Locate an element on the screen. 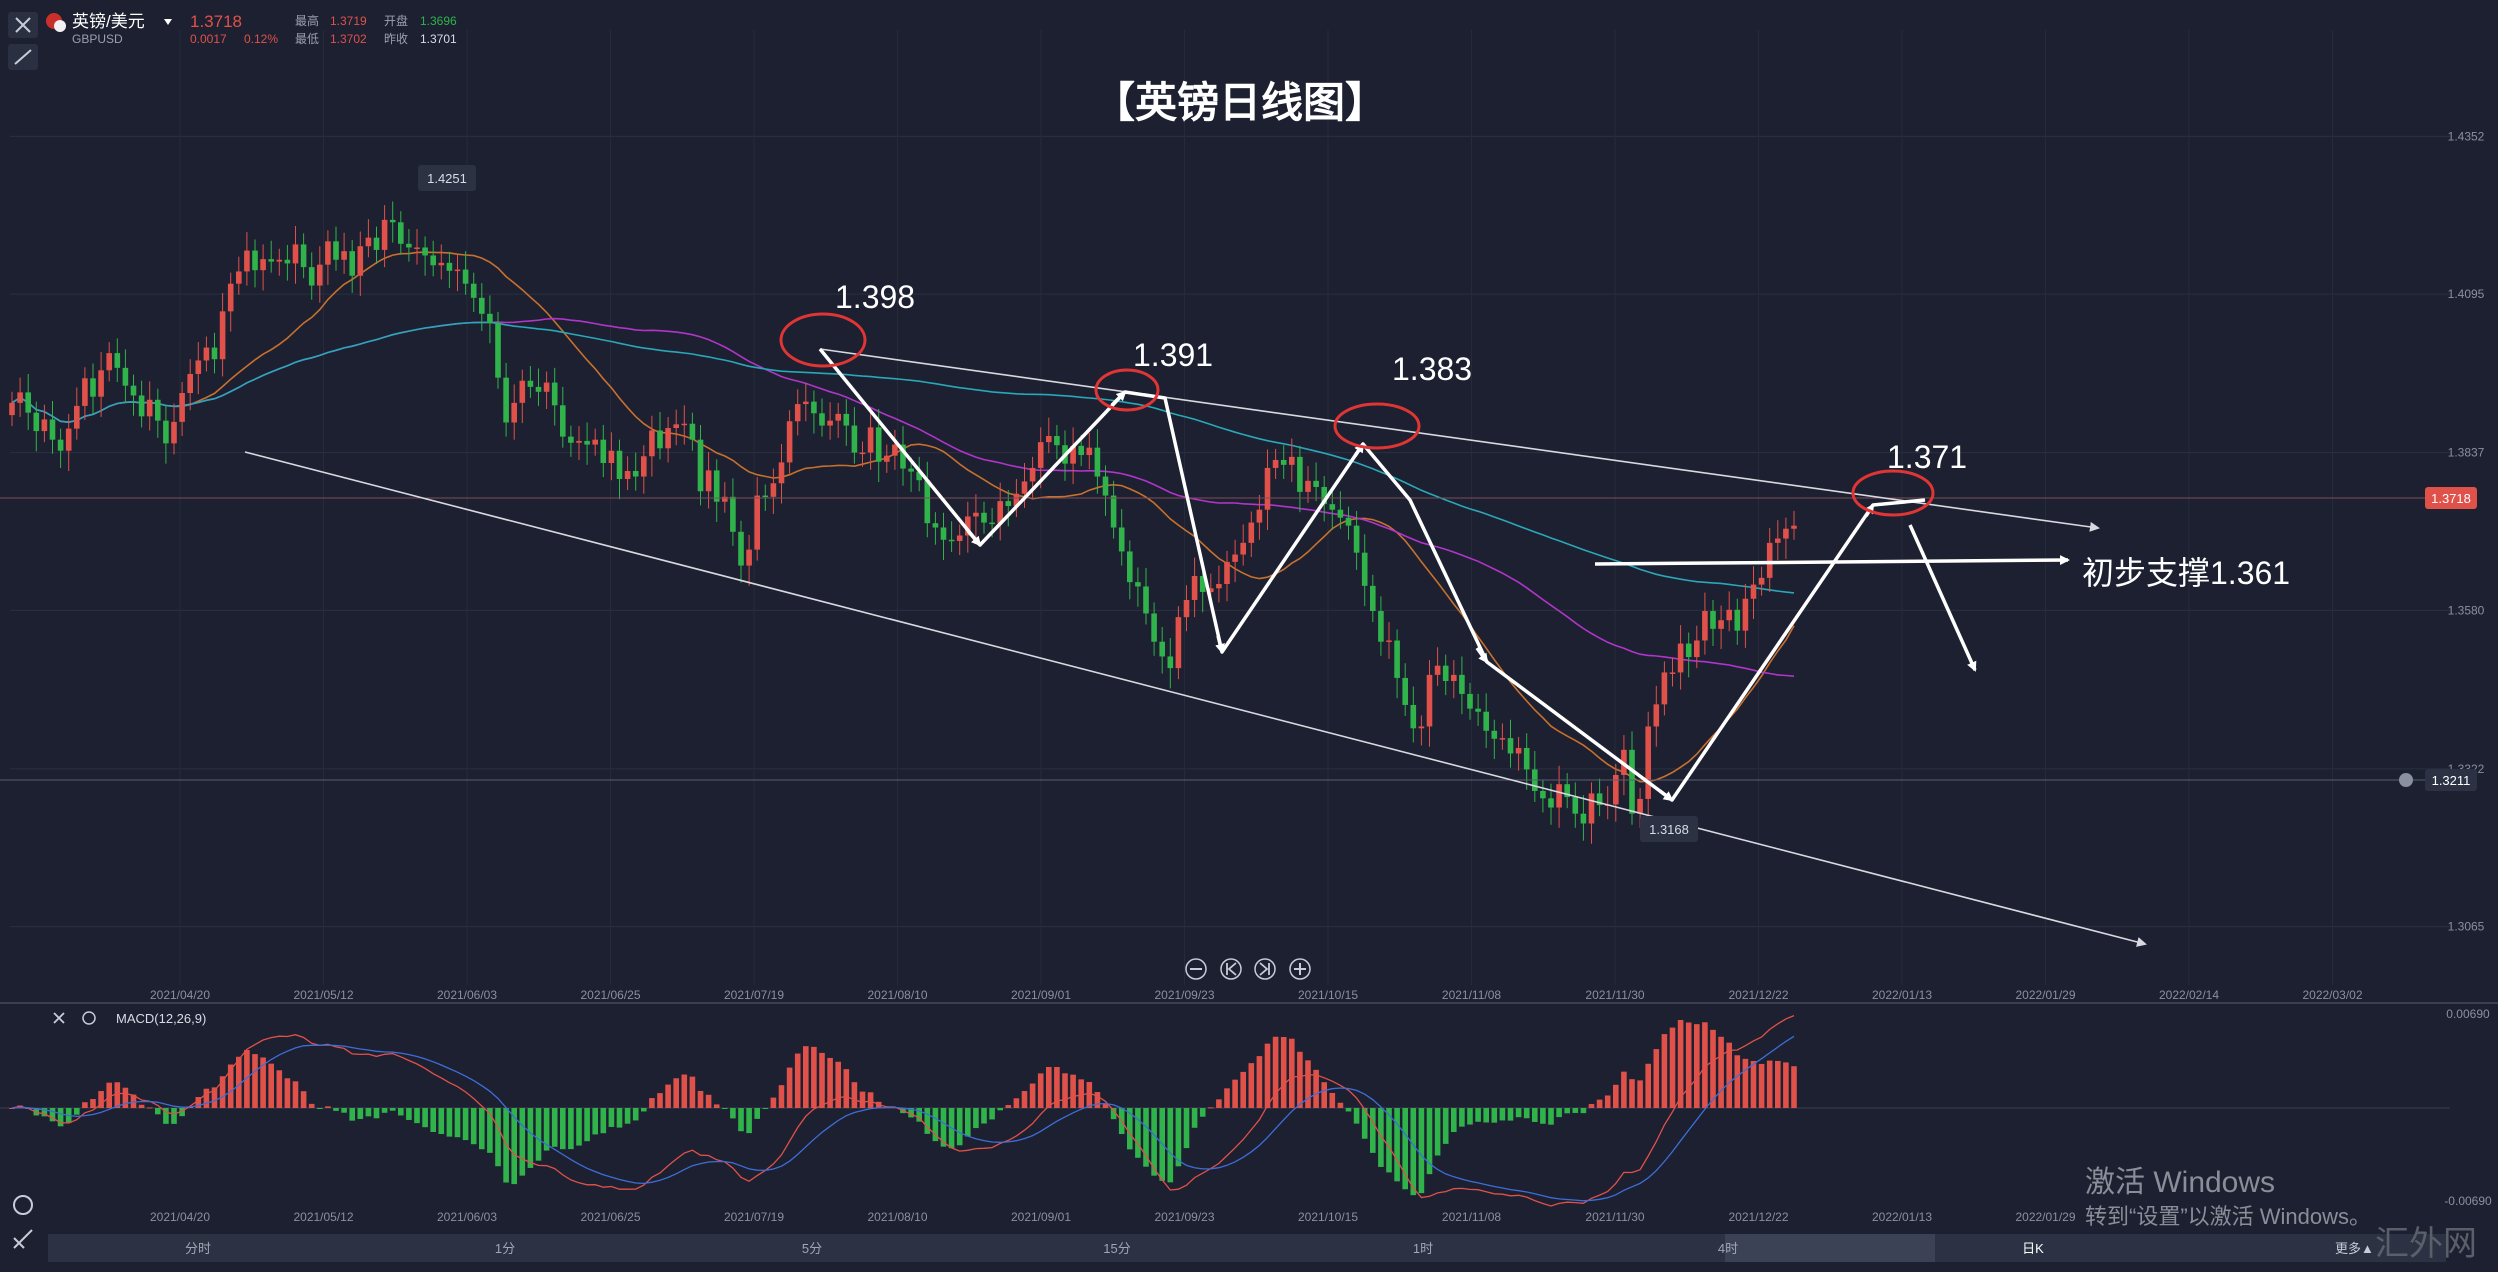 This screenshot has width=2498, height=1272. zoom-out-button is located at coordinates (1196, 969).